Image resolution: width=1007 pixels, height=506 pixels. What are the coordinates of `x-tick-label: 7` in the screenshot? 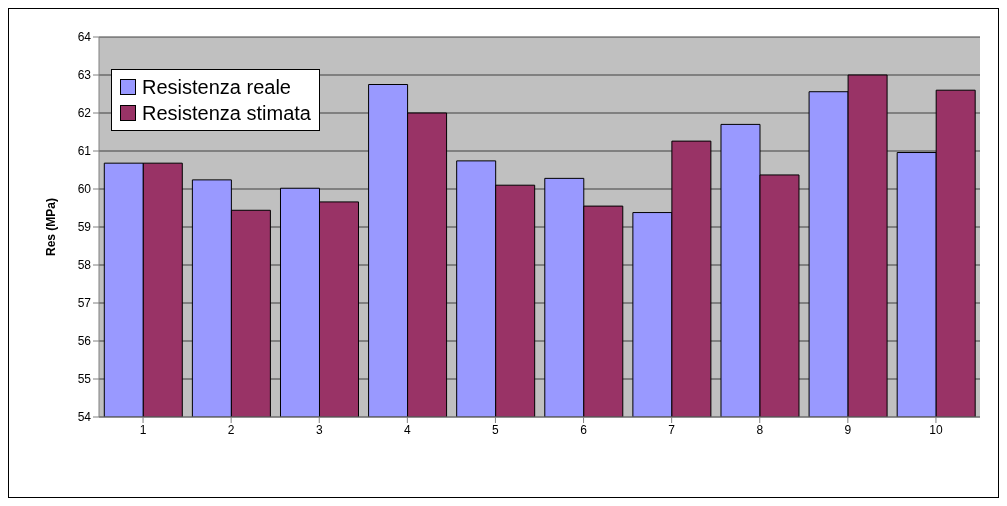 It's located at (672, 429).